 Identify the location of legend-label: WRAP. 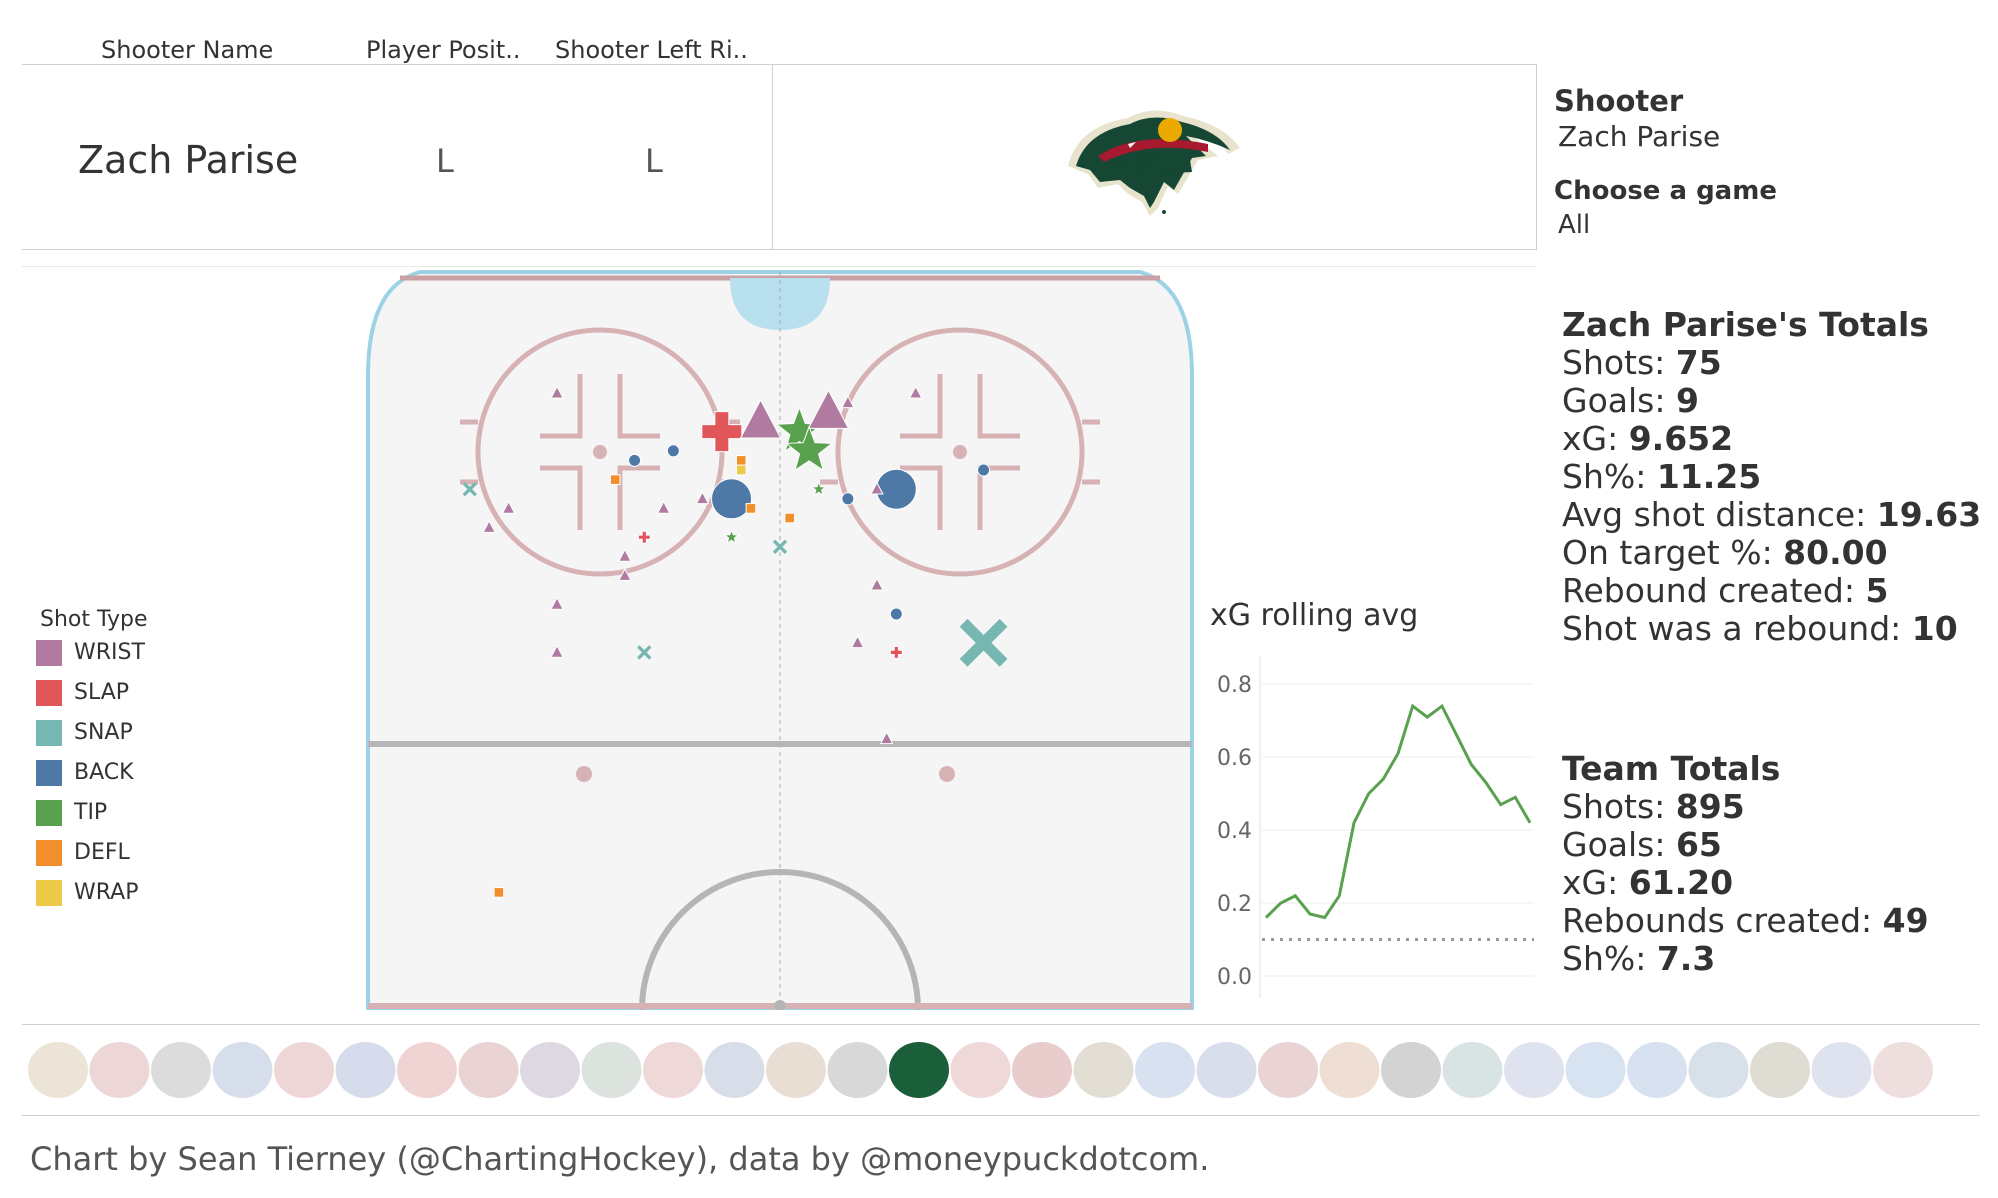
(106, 892).